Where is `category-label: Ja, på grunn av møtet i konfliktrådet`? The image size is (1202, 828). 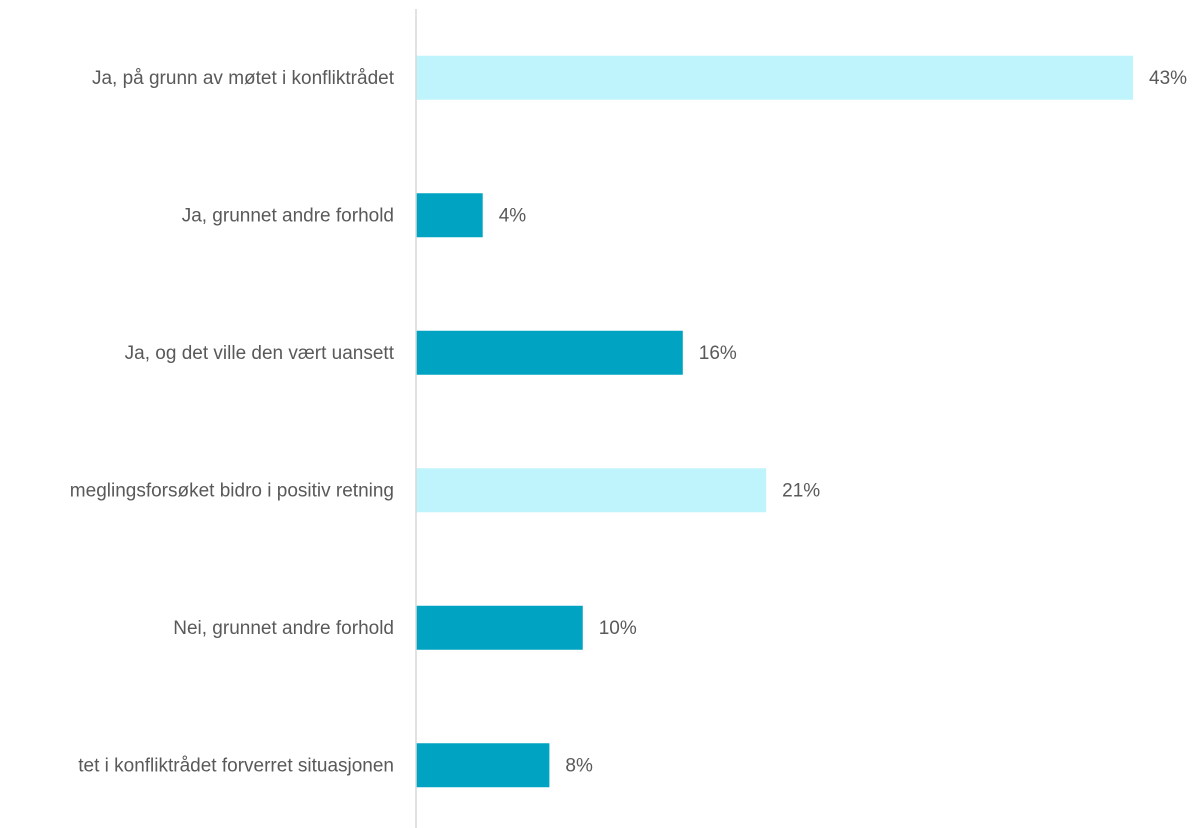
category-label: Ja, på grunn av møtet i konfliktrådet is located at coordinates (243, 78).